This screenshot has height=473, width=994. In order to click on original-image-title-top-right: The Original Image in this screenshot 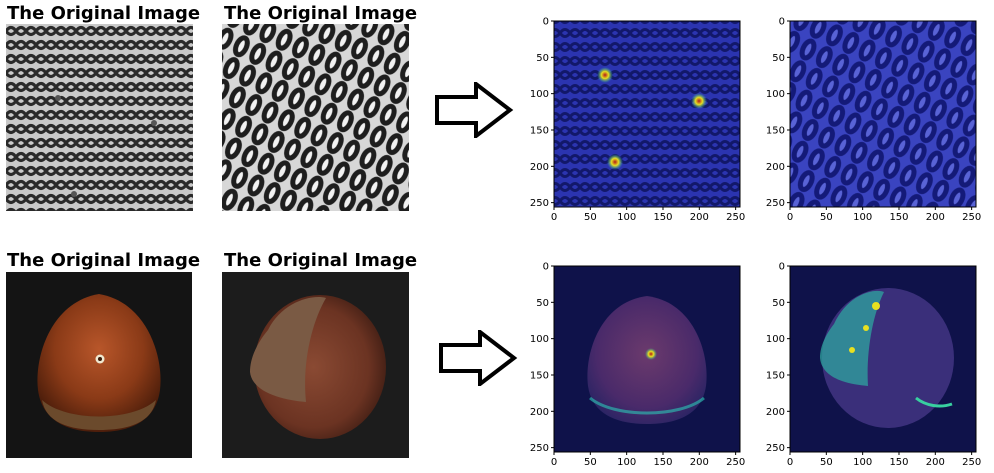, I will do `click(321, 13)`.